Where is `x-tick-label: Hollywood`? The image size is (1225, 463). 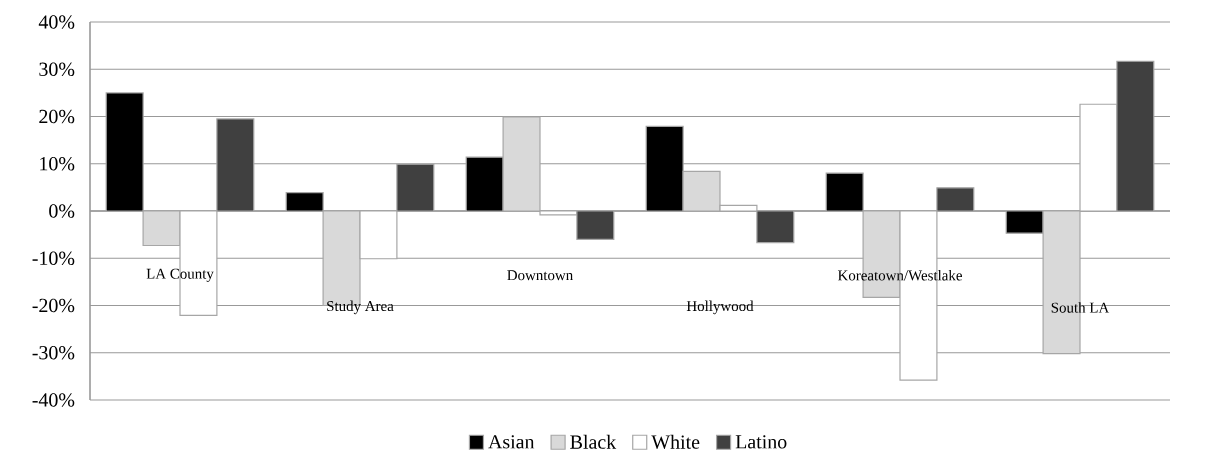 x-tick-label: Hollywood is located at coordinates (720, 307).